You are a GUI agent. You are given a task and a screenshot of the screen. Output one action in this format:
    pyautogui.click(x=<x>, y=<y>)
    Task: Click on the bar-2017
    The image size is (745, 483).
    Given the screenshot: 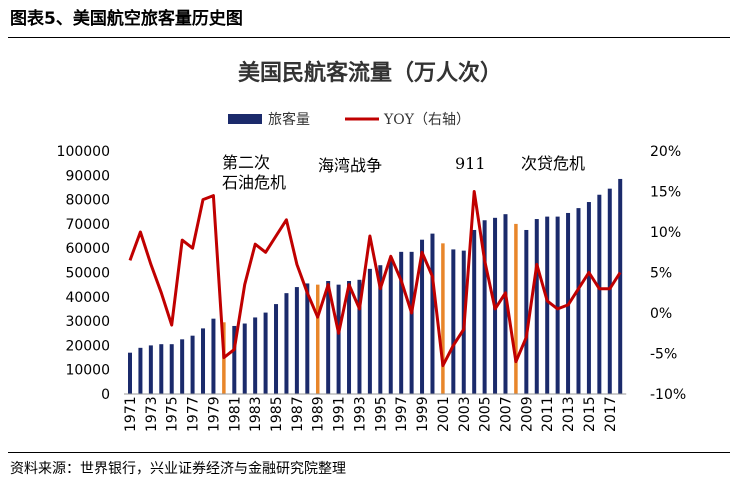 What is the action you would take?
    pyautogui.click(x=609, y=291)
    